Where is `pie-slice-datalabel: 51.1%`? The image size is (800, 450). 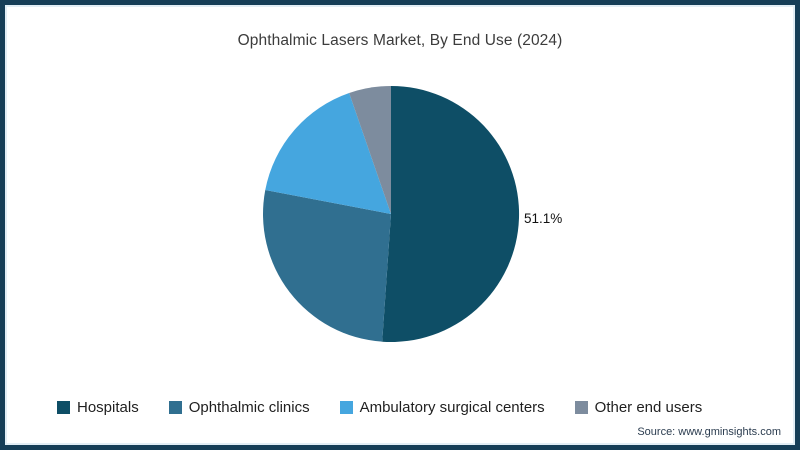
pie-slice-datalabel: 51.1% is located at coordinates (543, 218).